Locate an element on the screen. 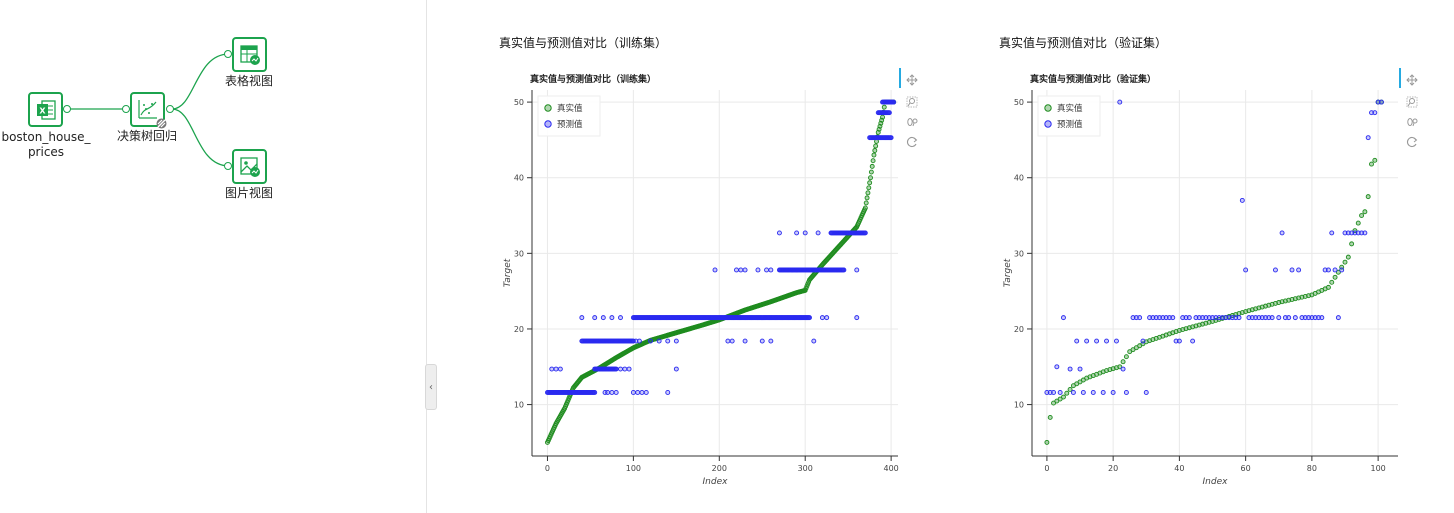  collapse-panel-button: ‹ is located at coordinates (431, 387).